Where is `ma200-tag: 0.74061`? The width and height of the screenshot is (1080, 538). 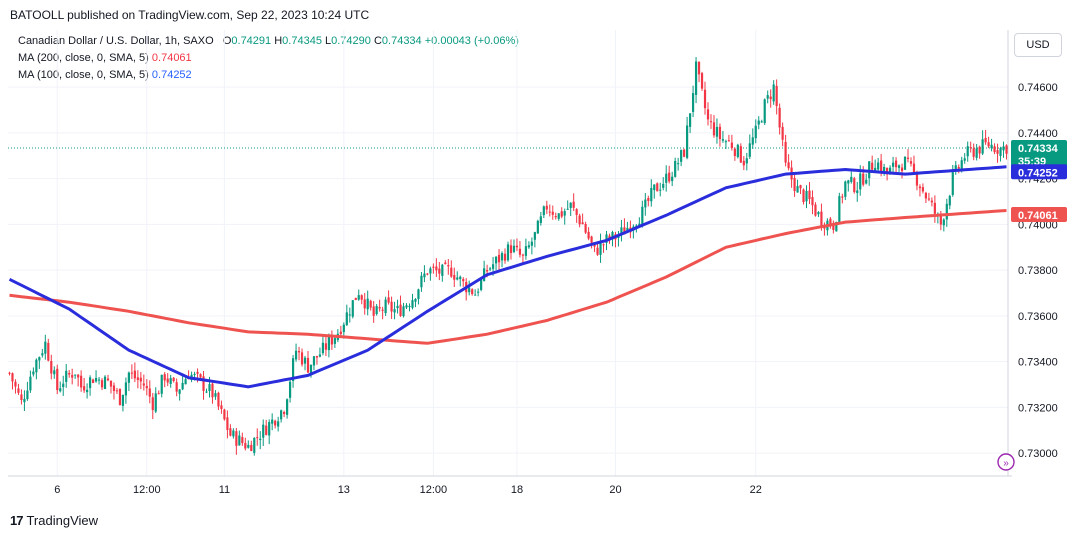 ma200-tag: 0.74061 is located at coordinates (1039, 214).